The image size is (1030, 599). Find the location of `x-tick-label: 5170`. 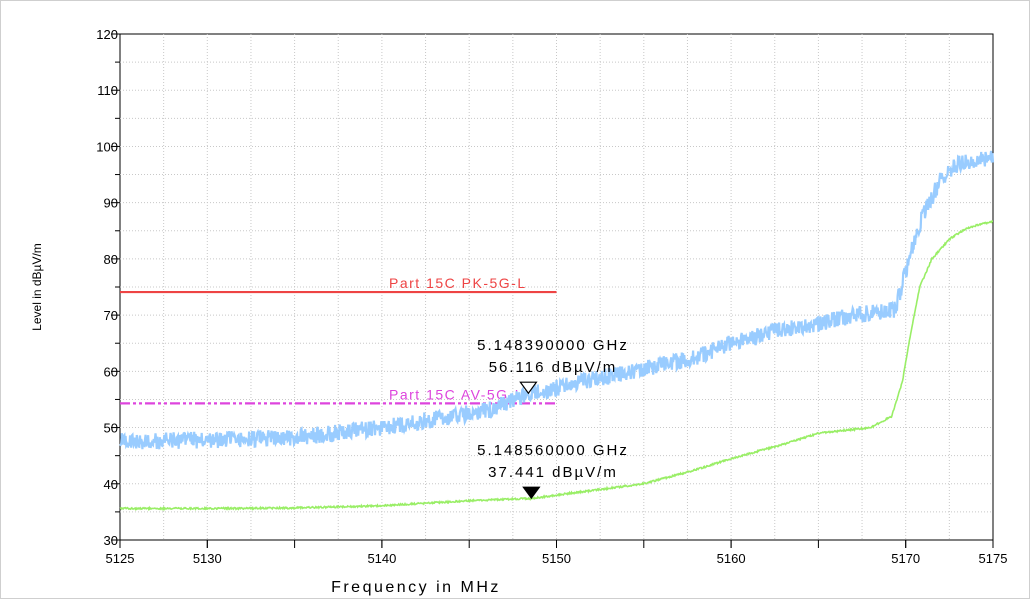

x-tick-label: 5170 is located at coordinates (905, 558).